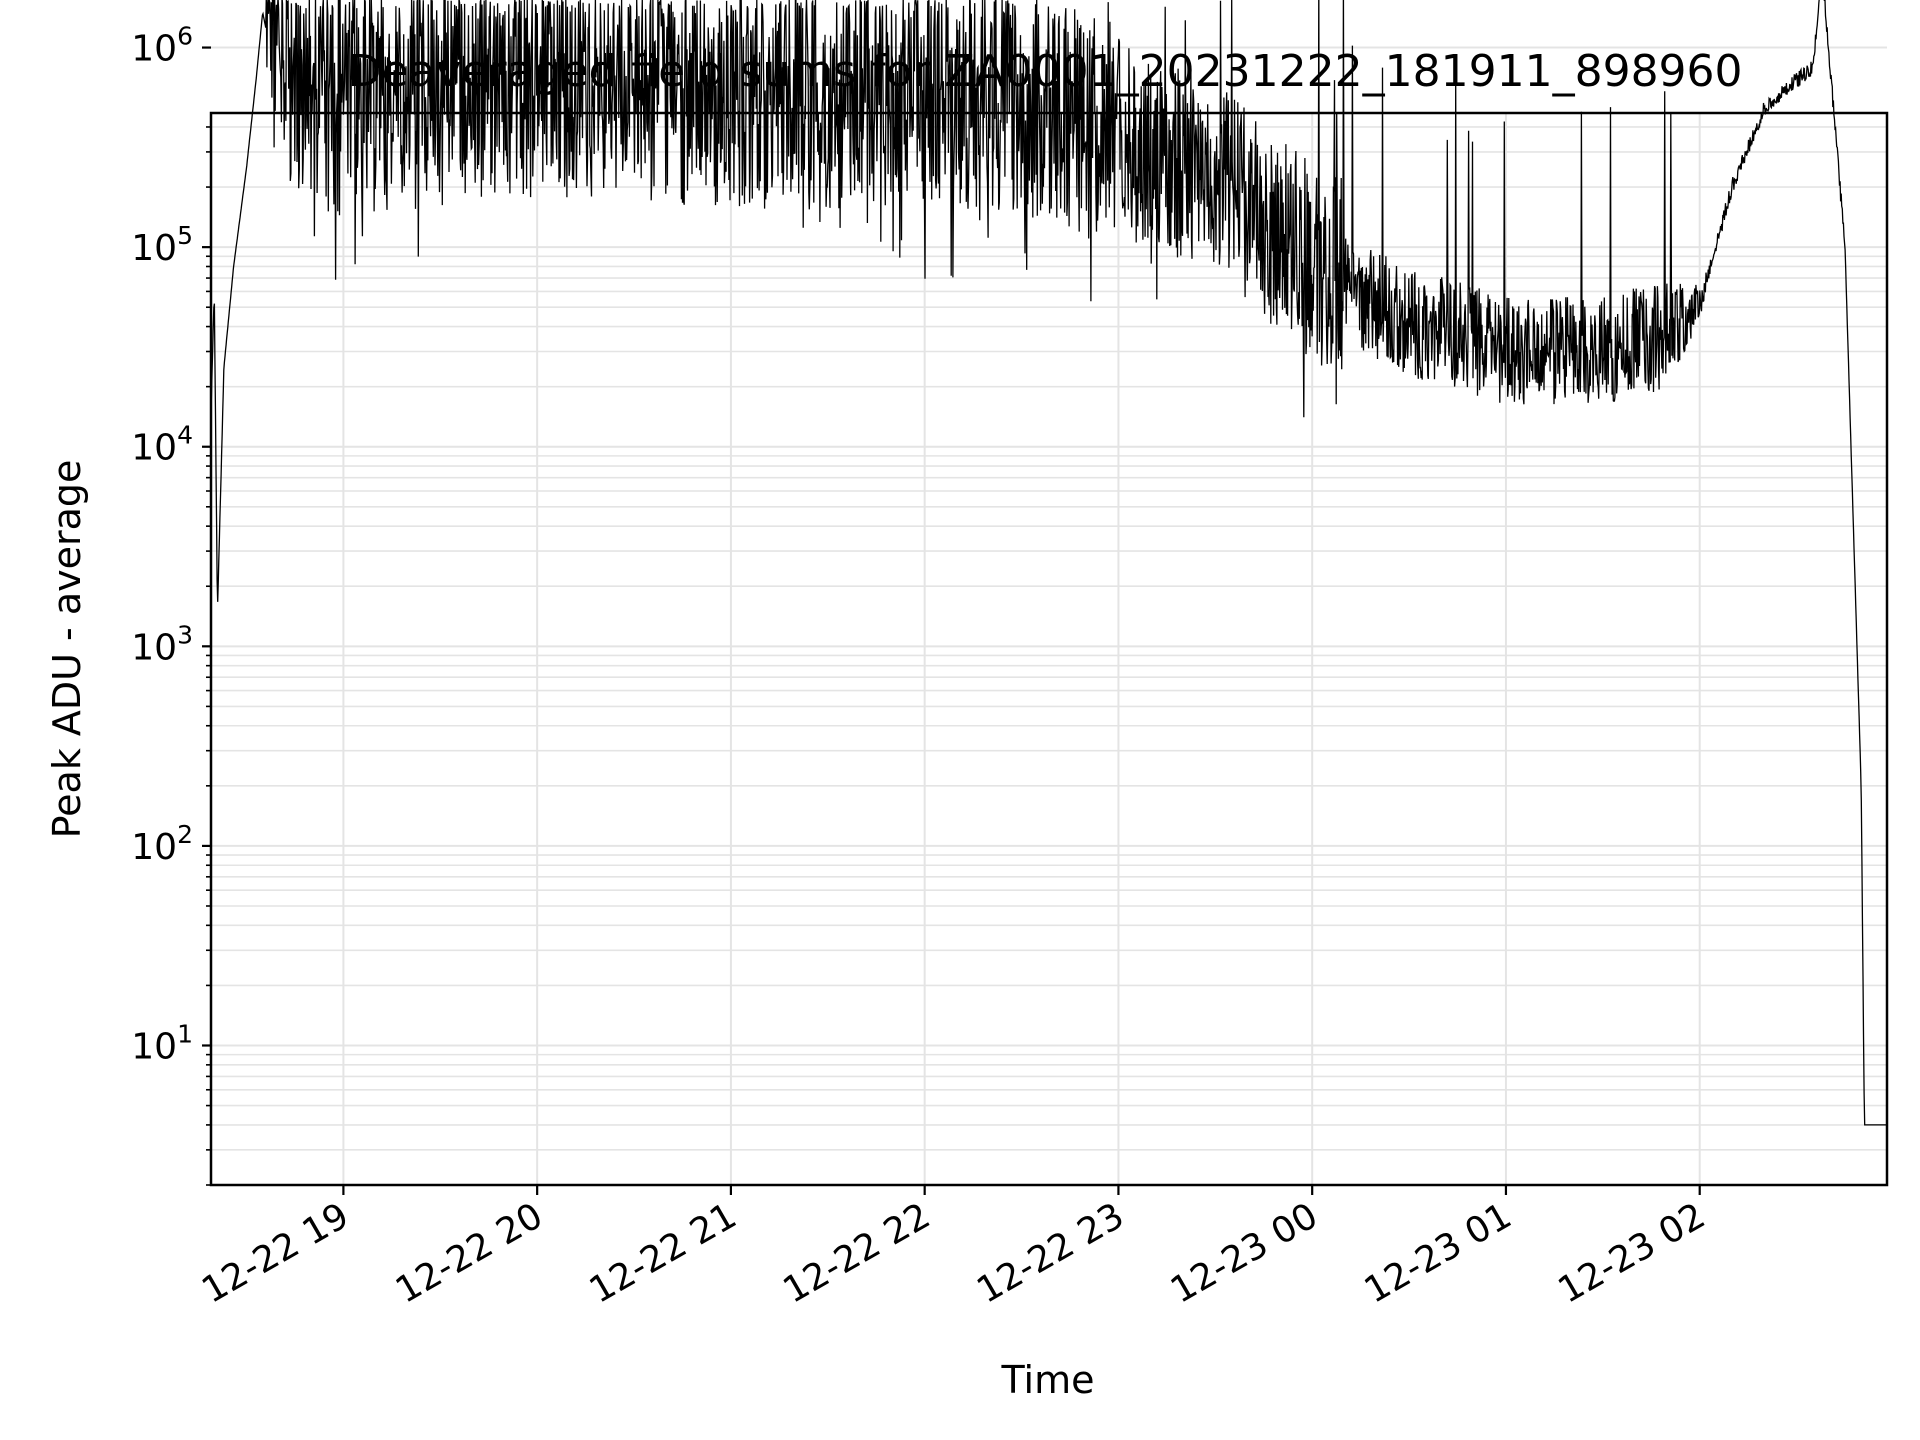  I want to click on y-axis-label: Peak ADU - average, so click(67, 649).